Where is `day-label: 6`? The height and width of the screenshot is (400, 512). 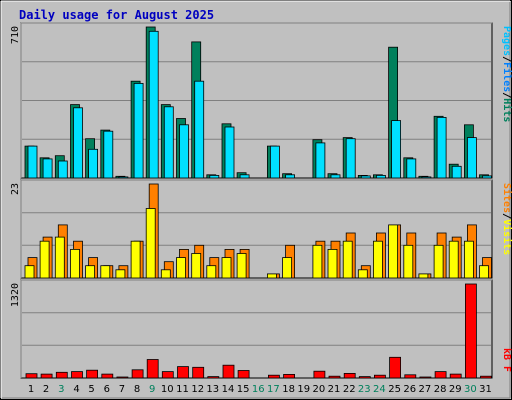
day-label: 6 is located at coordinates (107, 389).